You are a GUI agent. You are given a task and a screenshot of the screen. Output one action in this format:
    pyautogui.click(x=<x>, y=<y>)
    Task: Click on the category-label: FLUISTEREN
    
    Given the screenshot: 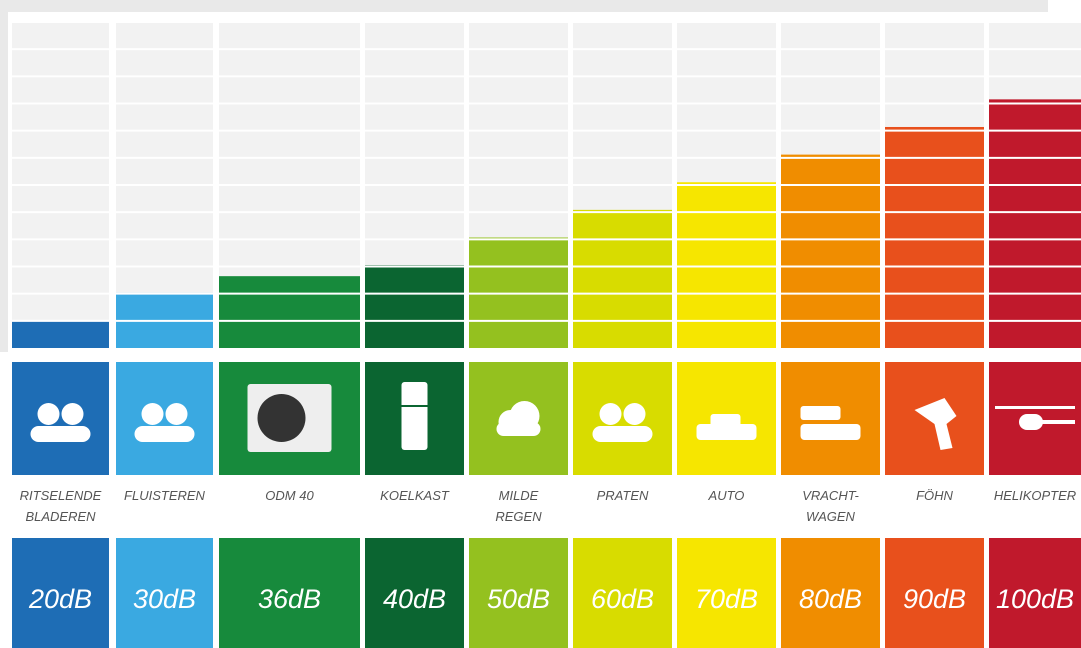 What is the action you would take?
    pyautogui.click(x=165, y=495)
    